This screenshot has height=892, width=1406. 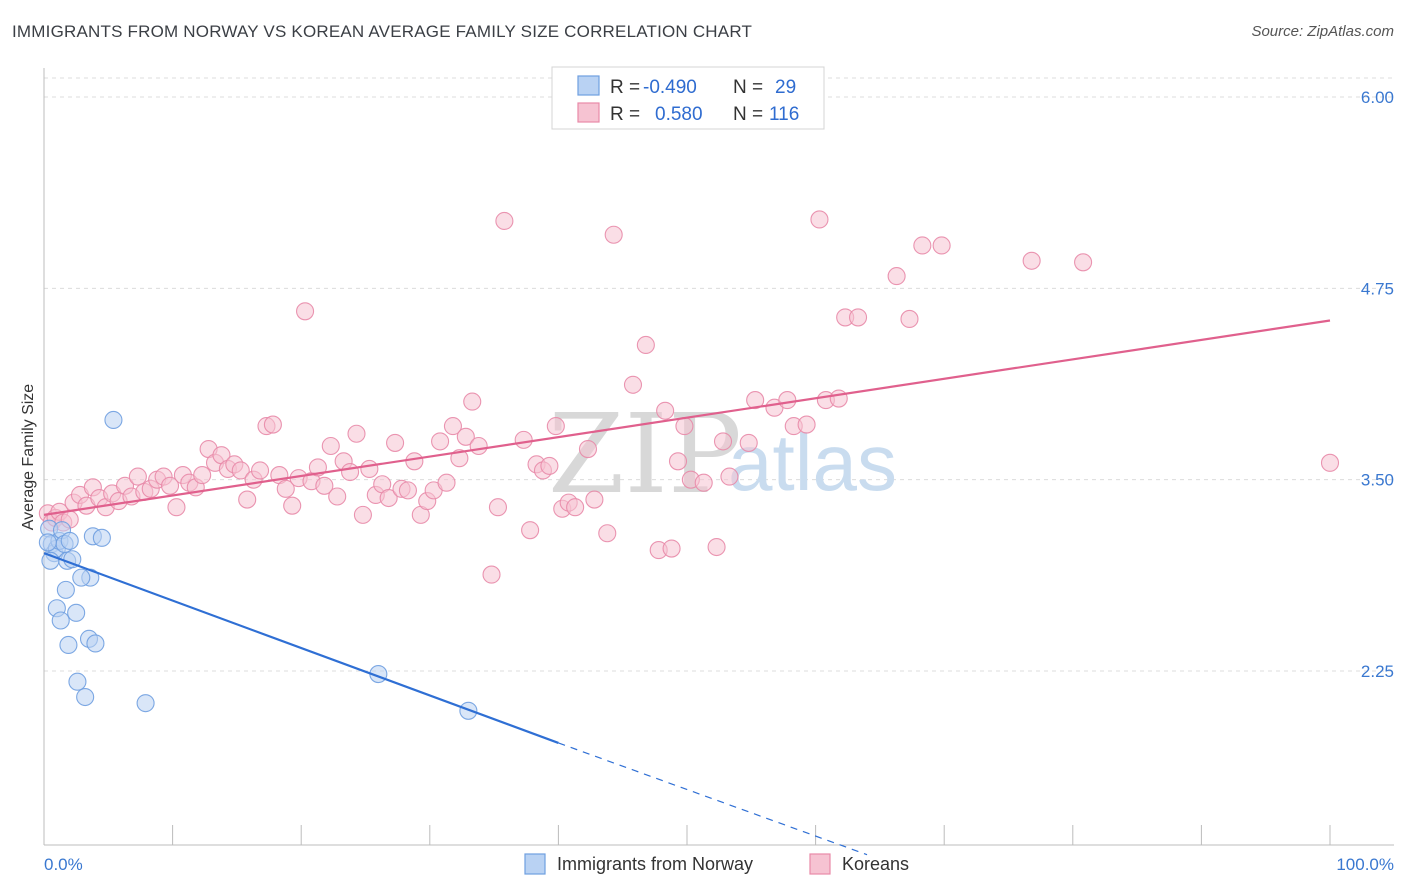 I want to click on y-axis-label: Average Family Size, so click(x=28, y=457).